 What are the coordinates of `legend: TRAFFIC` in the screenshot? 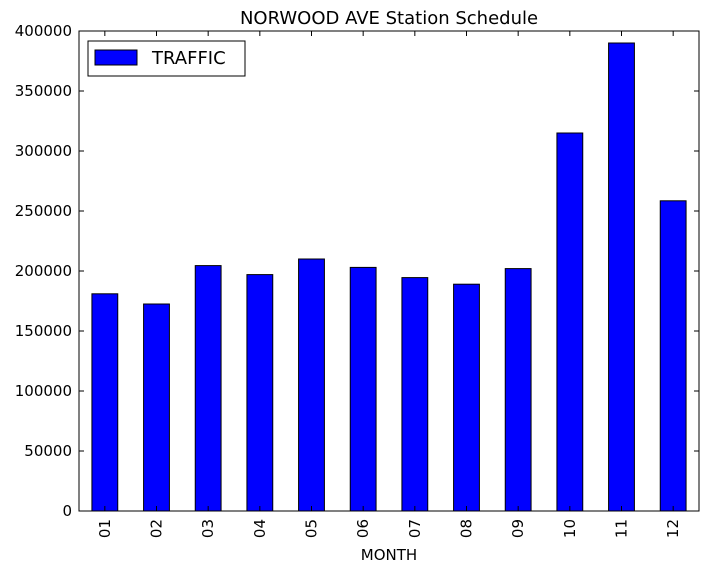 It's located at (166, 58).